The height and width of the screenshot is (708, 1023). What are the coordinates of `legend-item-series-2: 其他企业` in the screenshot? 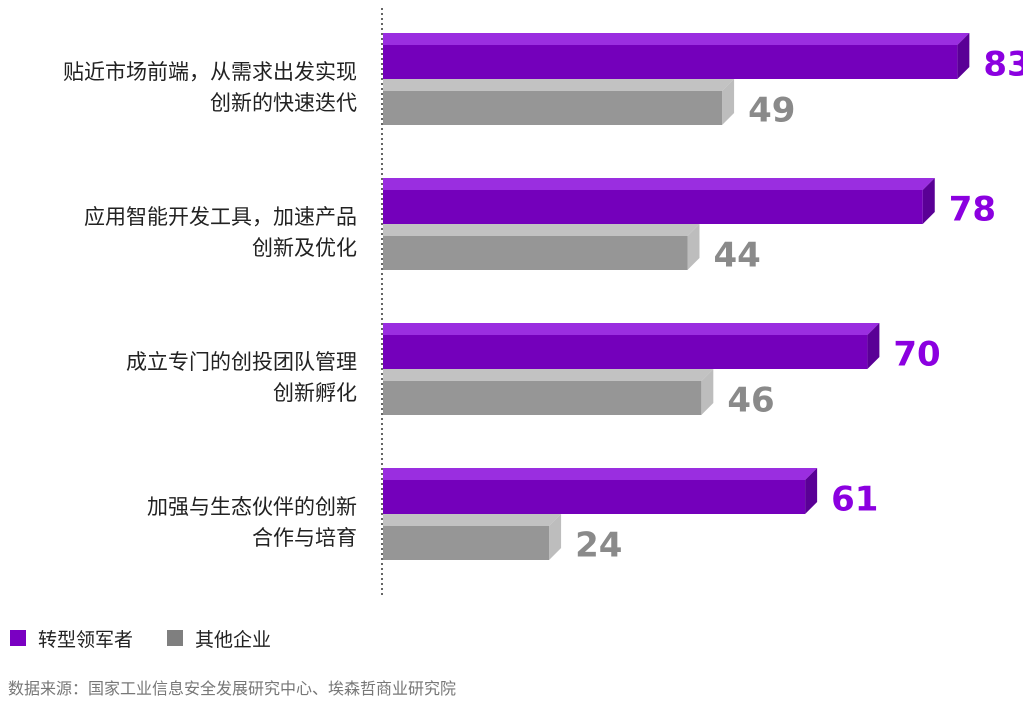 It's located at (219, 638).